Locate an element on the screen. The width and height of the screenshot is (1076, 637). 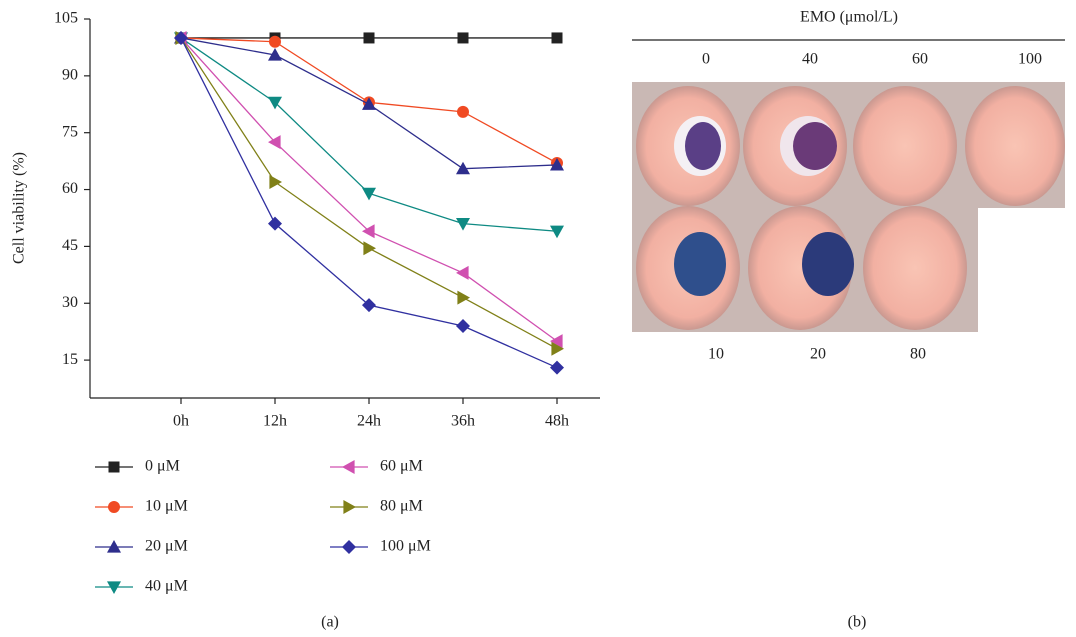
y-tick-label: 105 is located at coordinates (66, 18).